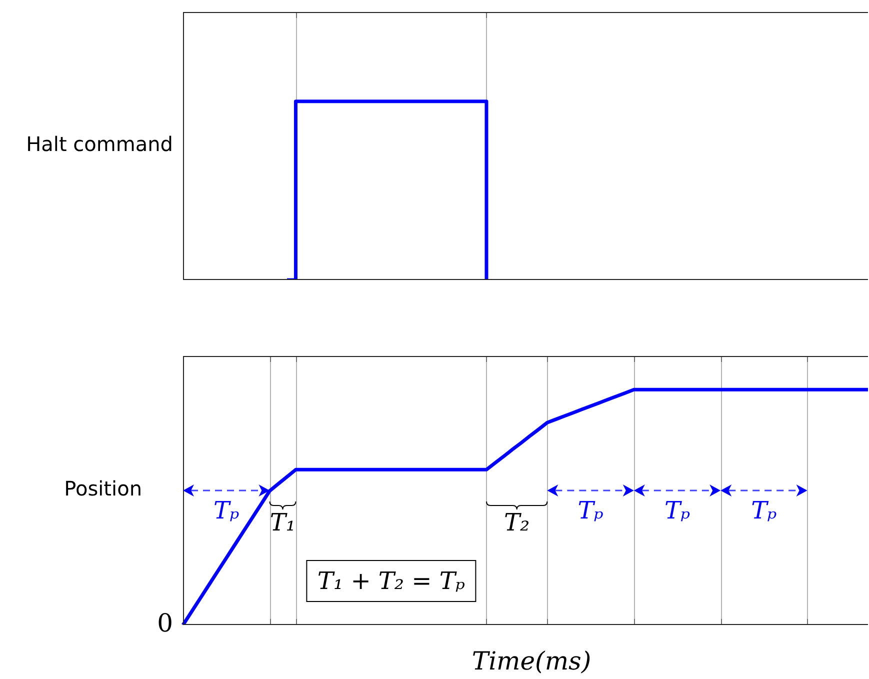  I want to click on annotation: T₁ + T₂ = Tₚ, so click(391, 580).